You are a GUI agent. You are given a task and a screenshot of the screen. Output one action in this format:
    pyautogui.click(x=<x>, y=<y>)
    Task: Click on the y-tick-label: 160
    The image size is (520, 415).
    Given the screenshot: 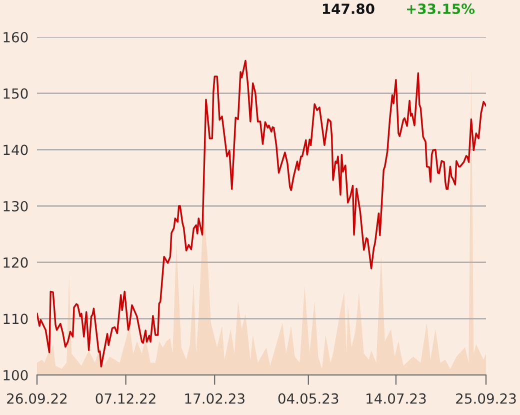 What is the action you would take?
    pyautogui.click(x=16, y=37)
    